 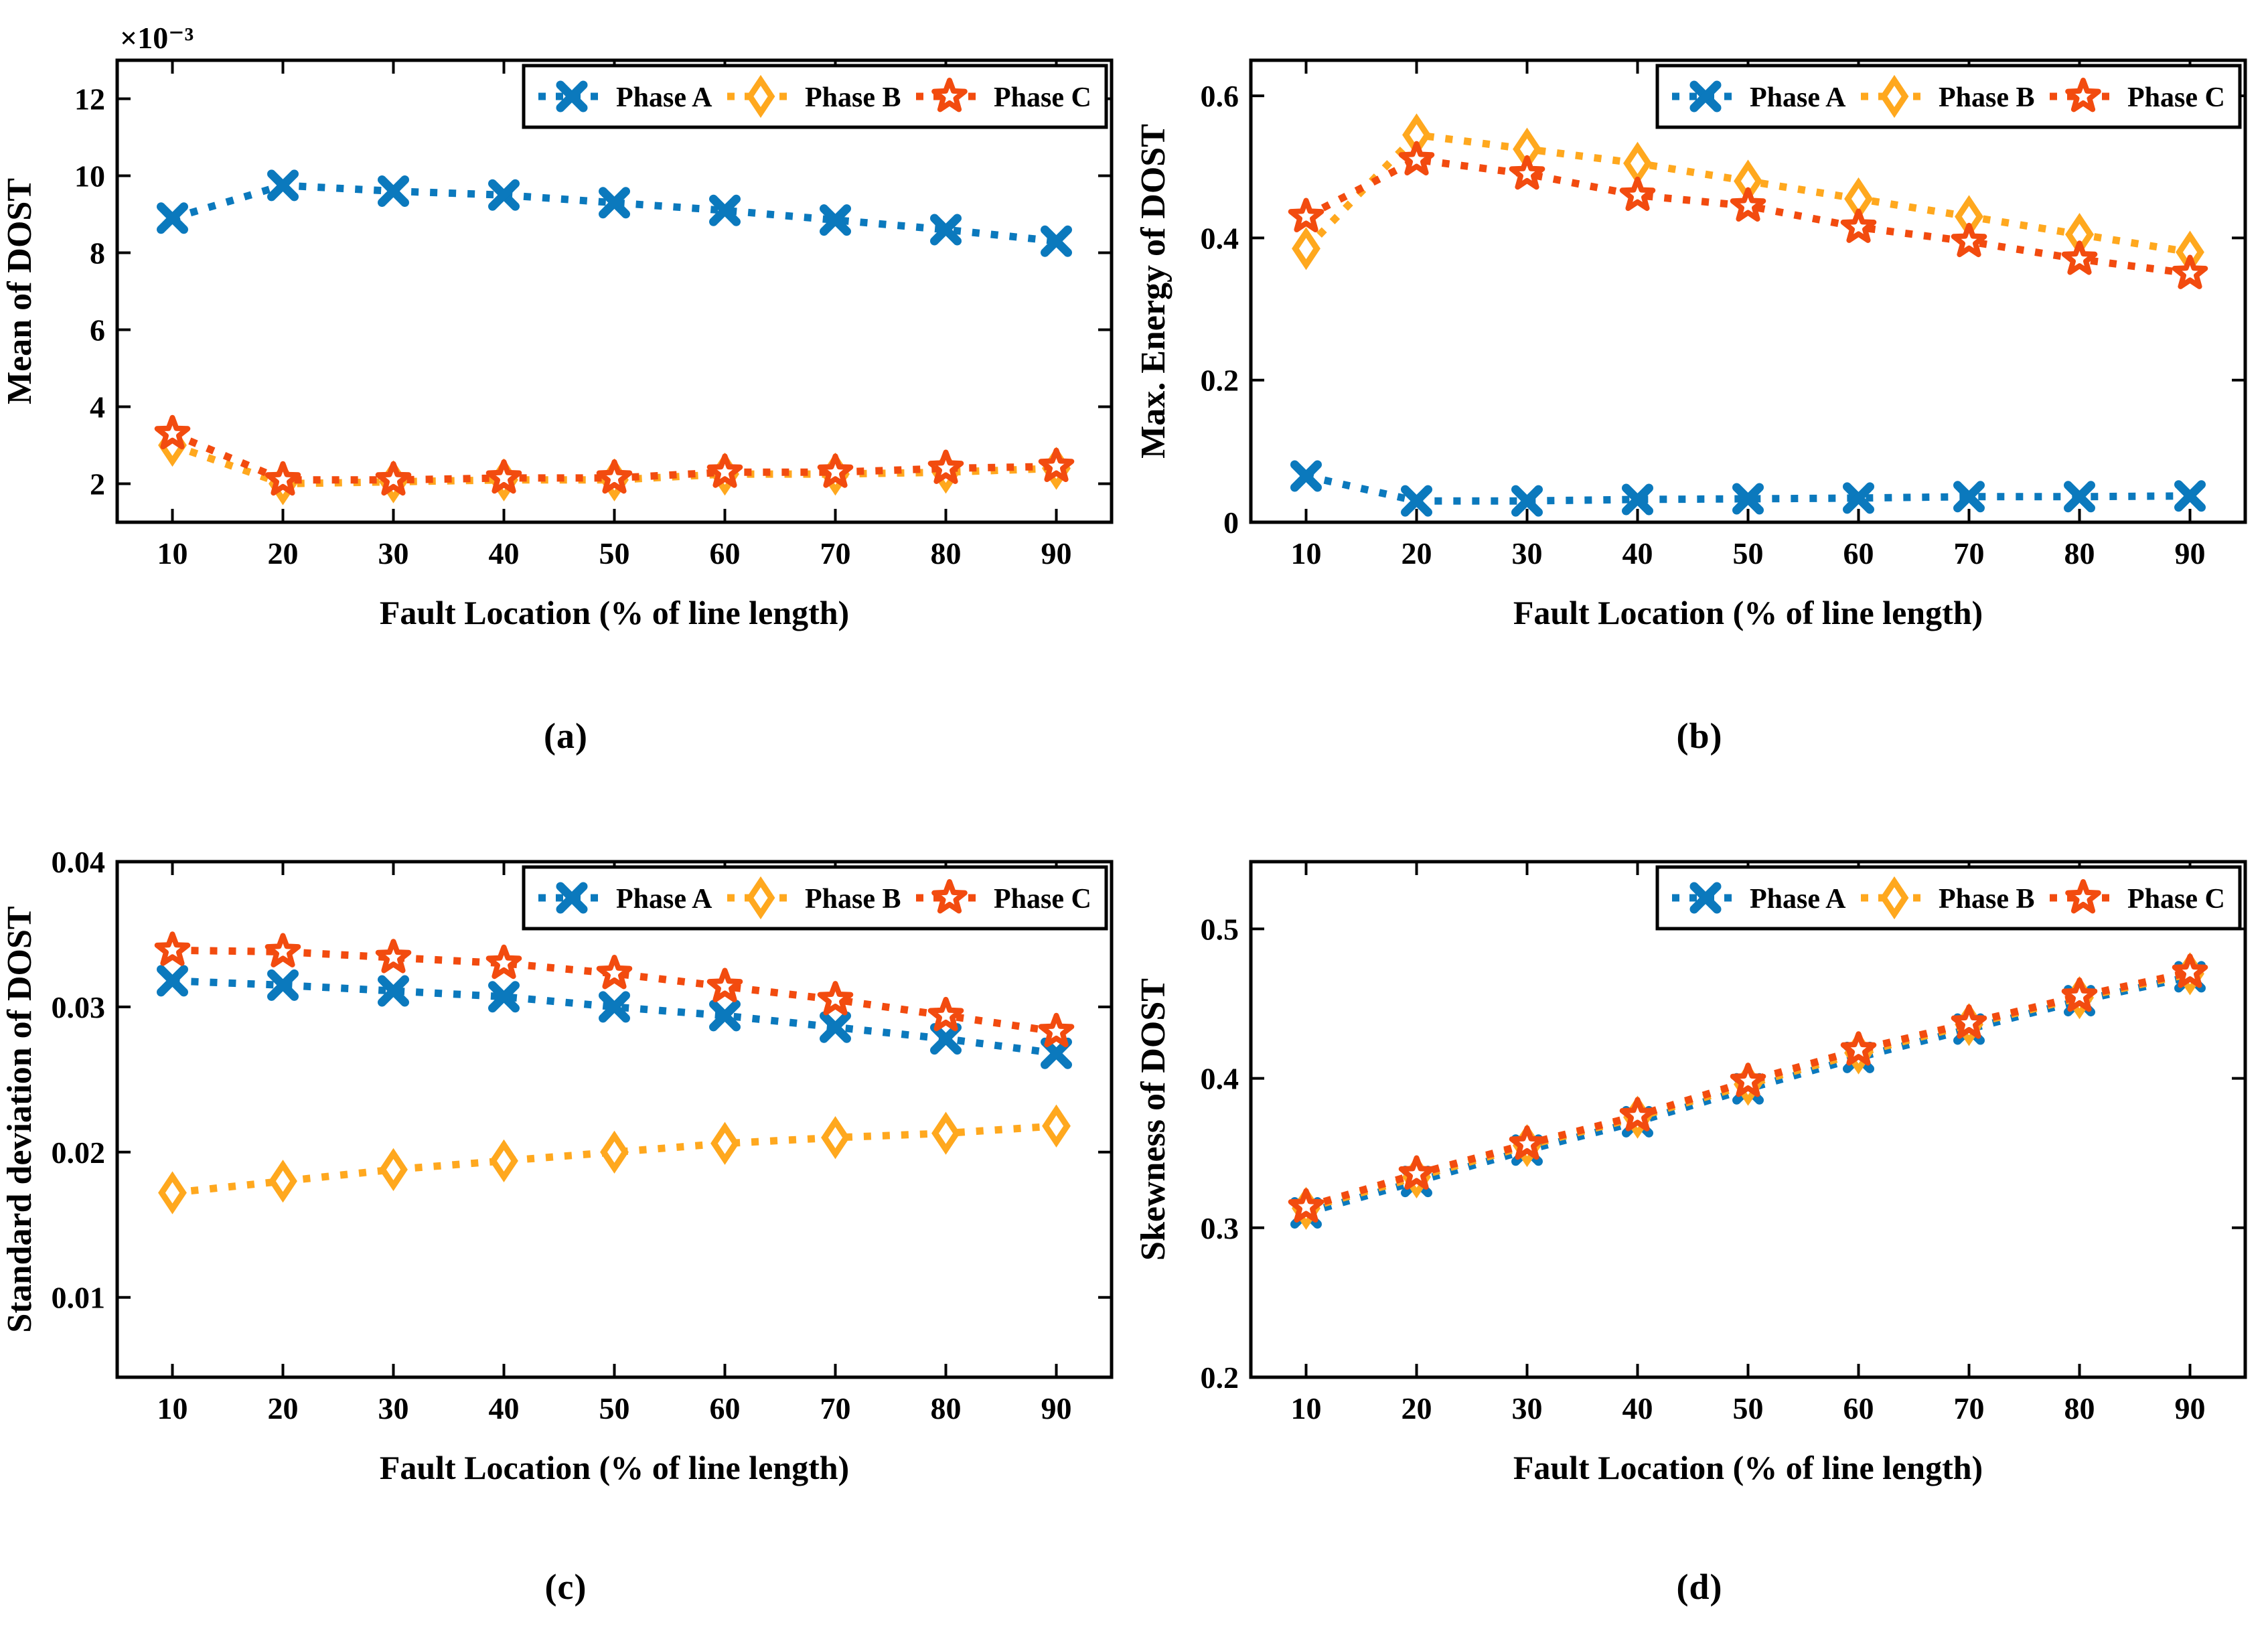 What do you see at coordinates (79, 862) in the screenshot?
I see `svg-text: 0.04` at bounding box center [79, 862].